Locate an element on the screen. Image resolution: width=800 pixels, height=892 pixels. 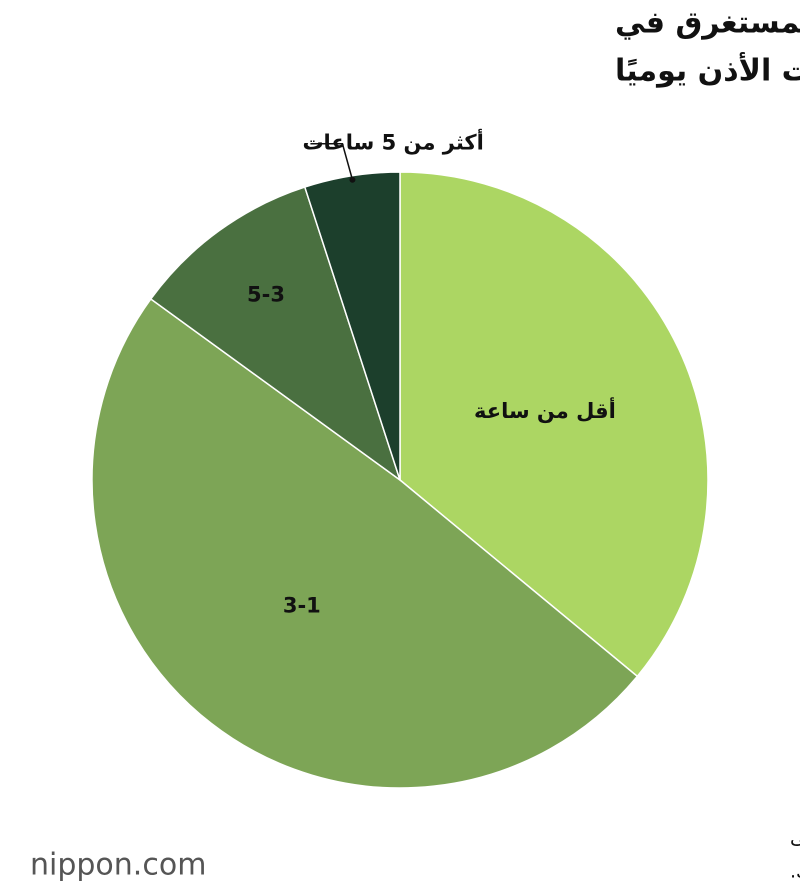
leader-line is located at coordinates (332, 161).